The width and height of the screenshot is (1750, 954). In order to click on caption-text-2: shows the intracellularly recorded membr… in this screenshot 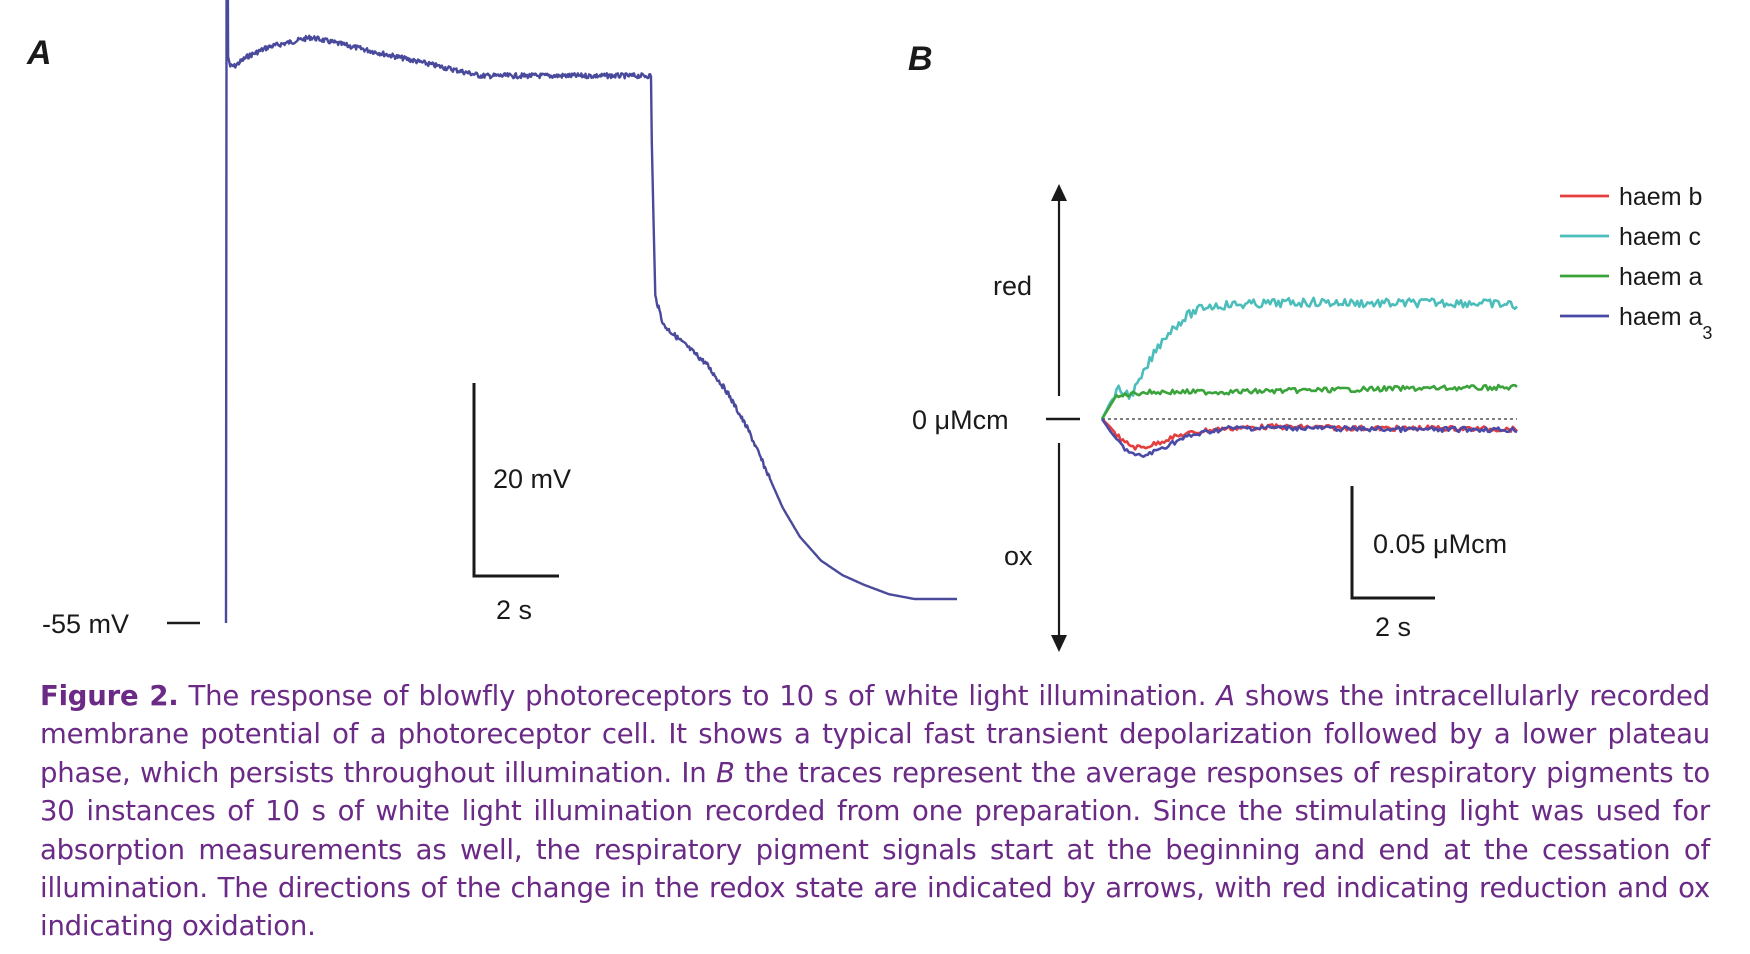, I will do `click(875, 734)`.